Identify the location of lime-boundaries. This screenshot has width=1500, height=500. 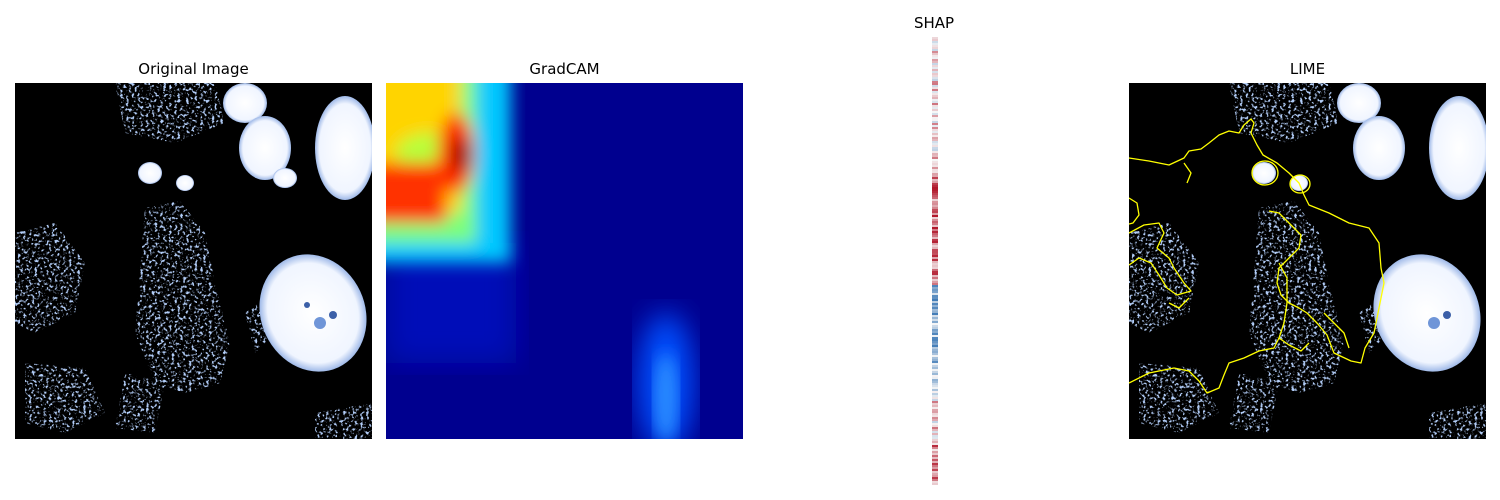
(1257, 256).